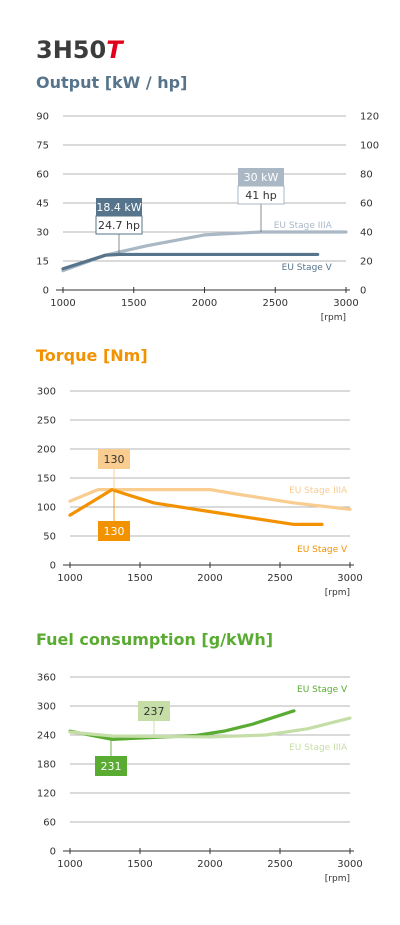  What do you see at coordinates (303, 226) in the screenshot?
I see `output-series-label: EU Stage IIIA` at bounding box center [303, 226].